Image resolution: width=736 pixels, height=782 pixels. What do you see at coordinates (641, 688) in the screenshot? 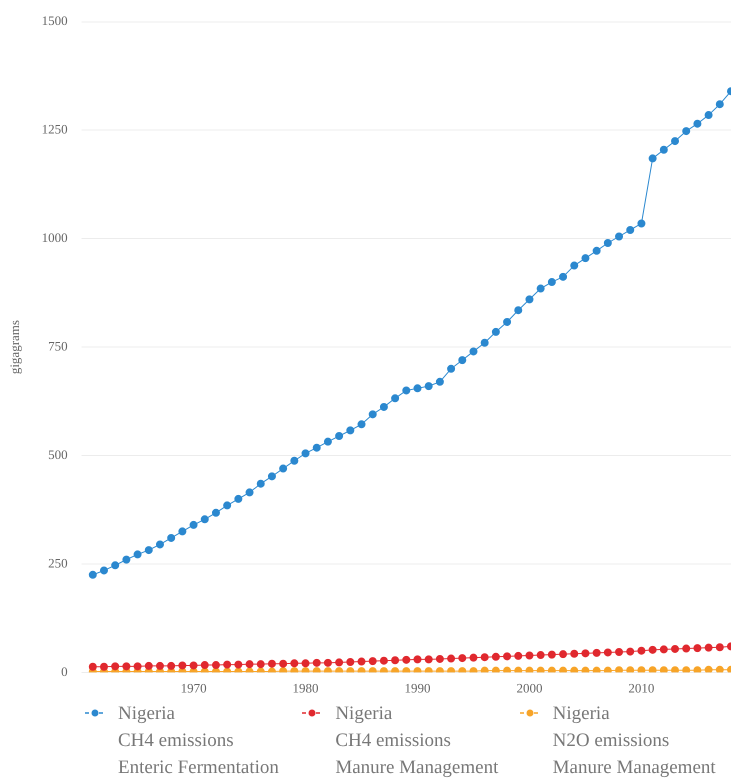
I see `x-tick-label: 2010` at bounding box center [641, 688].